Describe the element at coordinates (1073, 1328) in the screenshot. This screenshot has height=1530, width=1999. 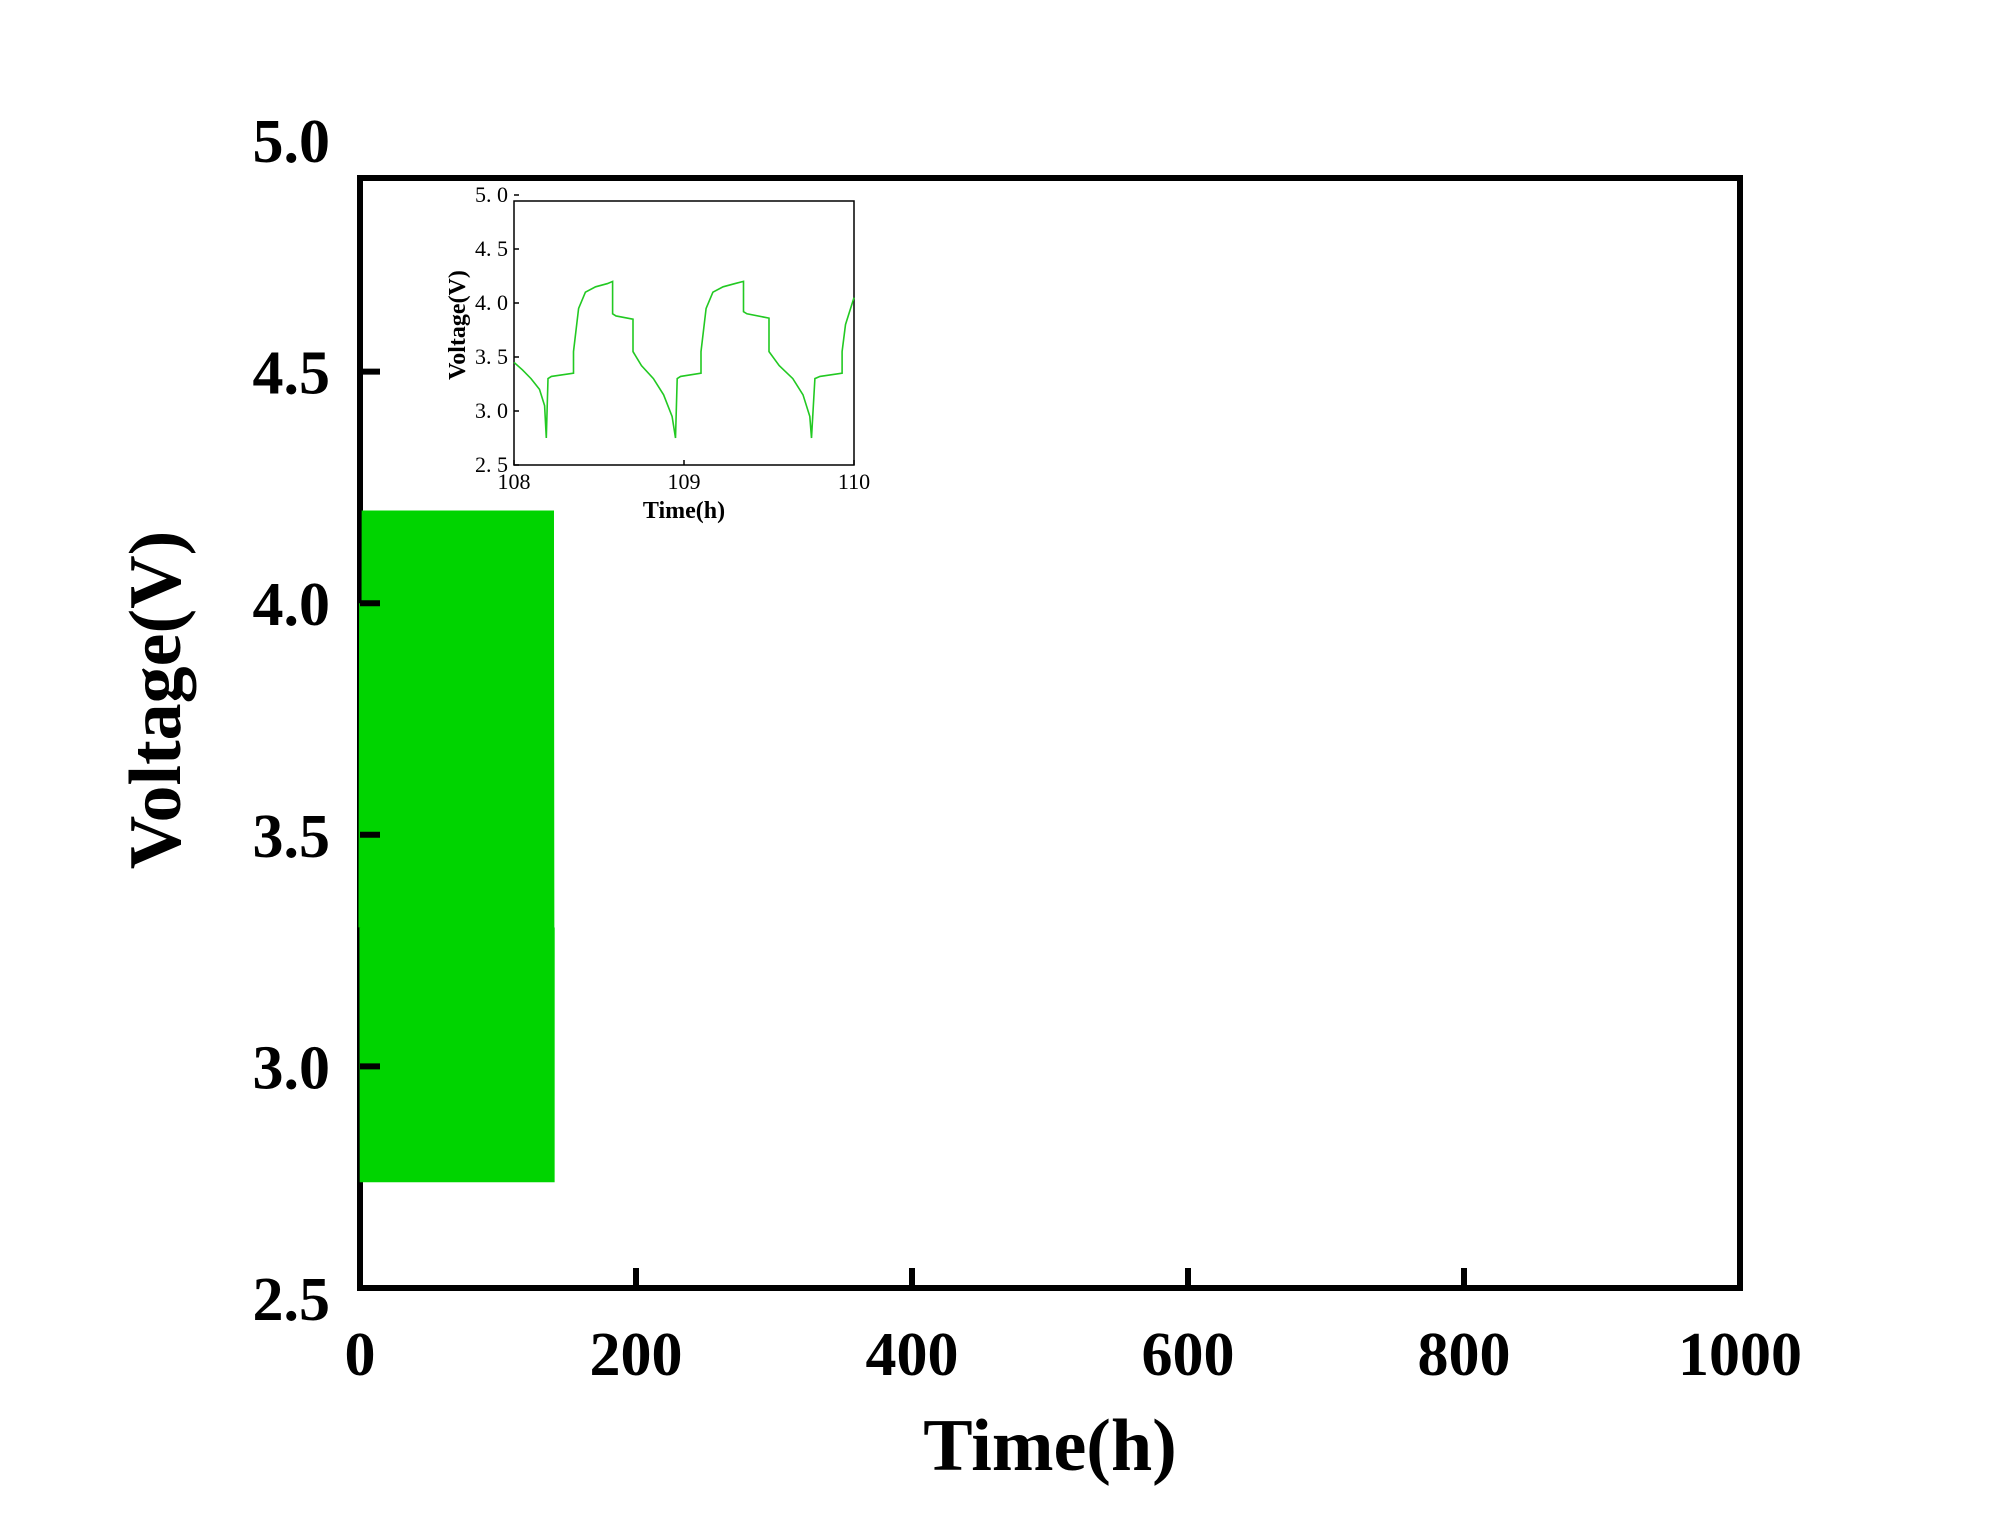
I see `main-x-ticks: 0 200 400 600 800 1000` at that location.